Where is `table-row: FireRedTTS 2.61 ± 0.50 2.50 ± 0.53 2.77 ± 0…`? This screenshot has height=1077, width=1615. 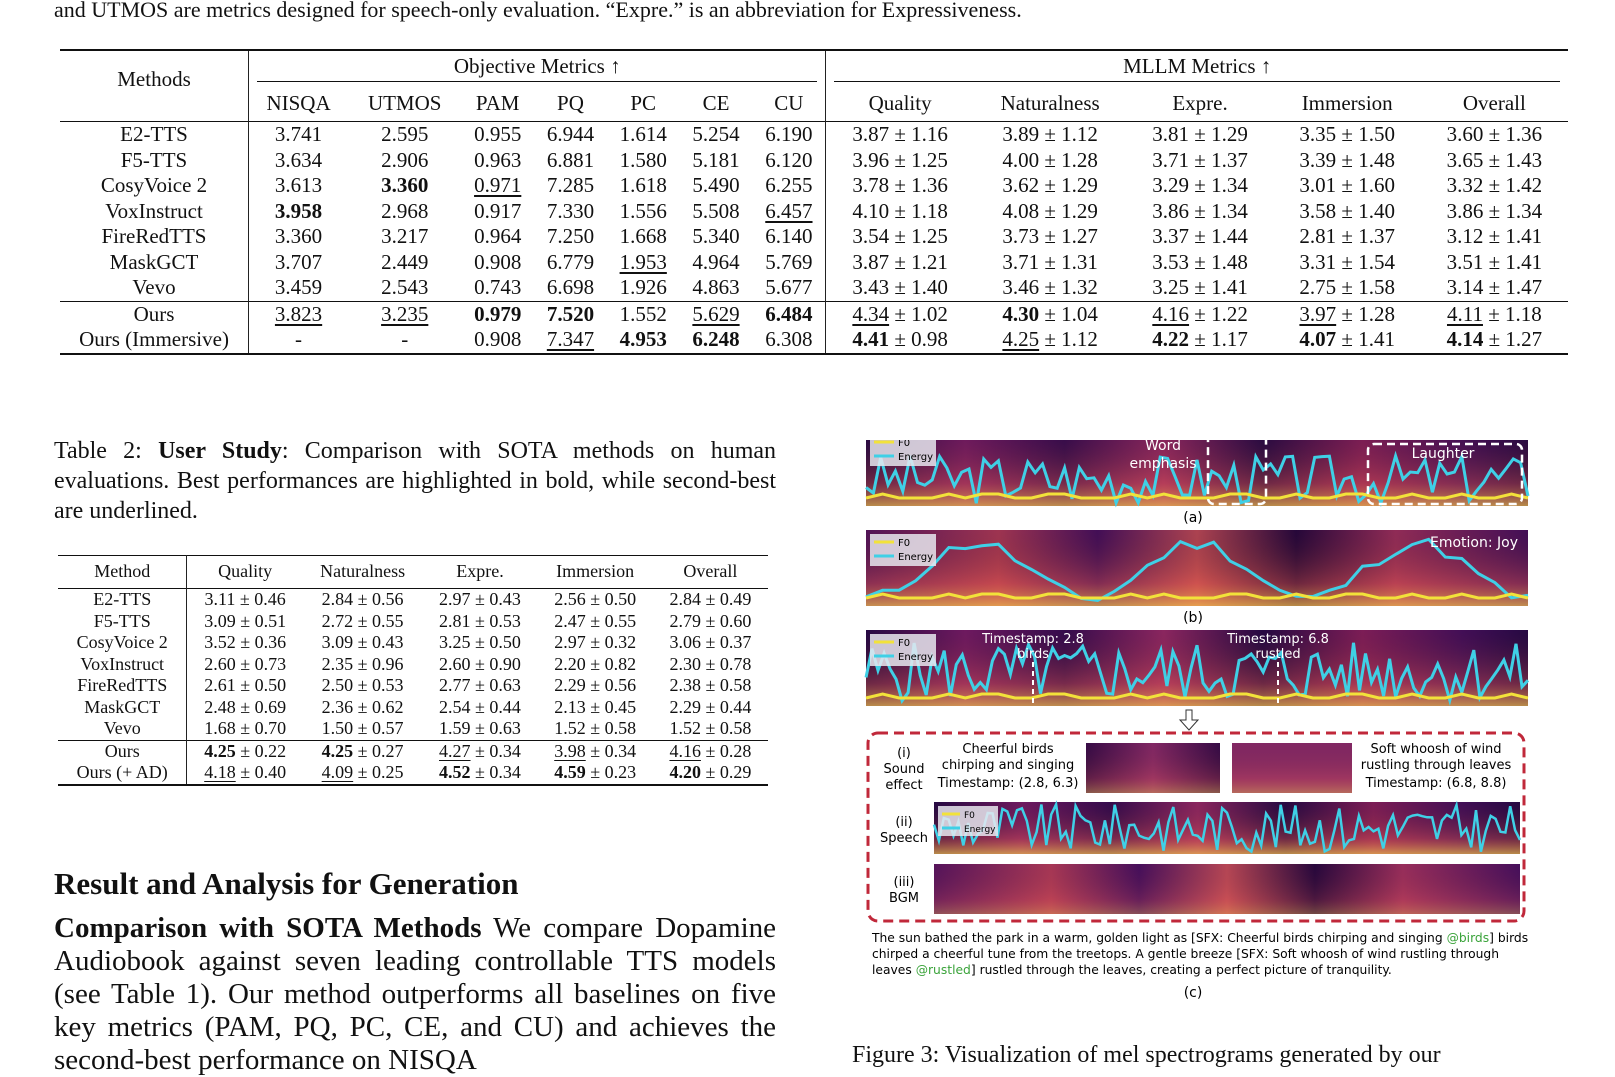 table-row: FireRedTTS 2.61 ± 0.50 2.50 ± 0.53 2.77 ± 0… is located at coordinates (413, 686).